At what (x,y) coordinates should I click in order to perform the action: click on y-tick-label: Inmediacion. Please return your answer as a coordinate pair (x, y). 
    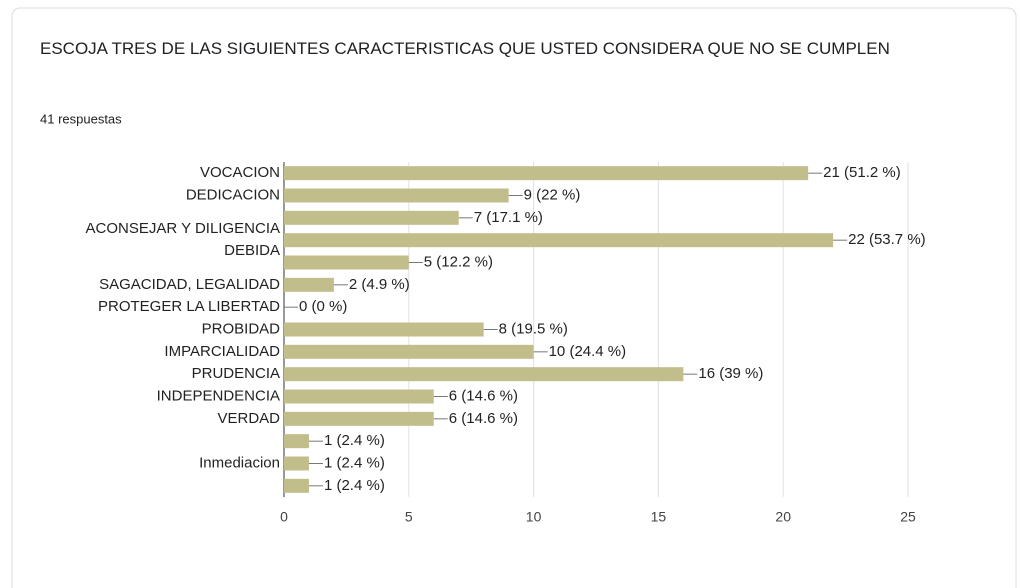
    Looking at the image, I should click on (239, 462).